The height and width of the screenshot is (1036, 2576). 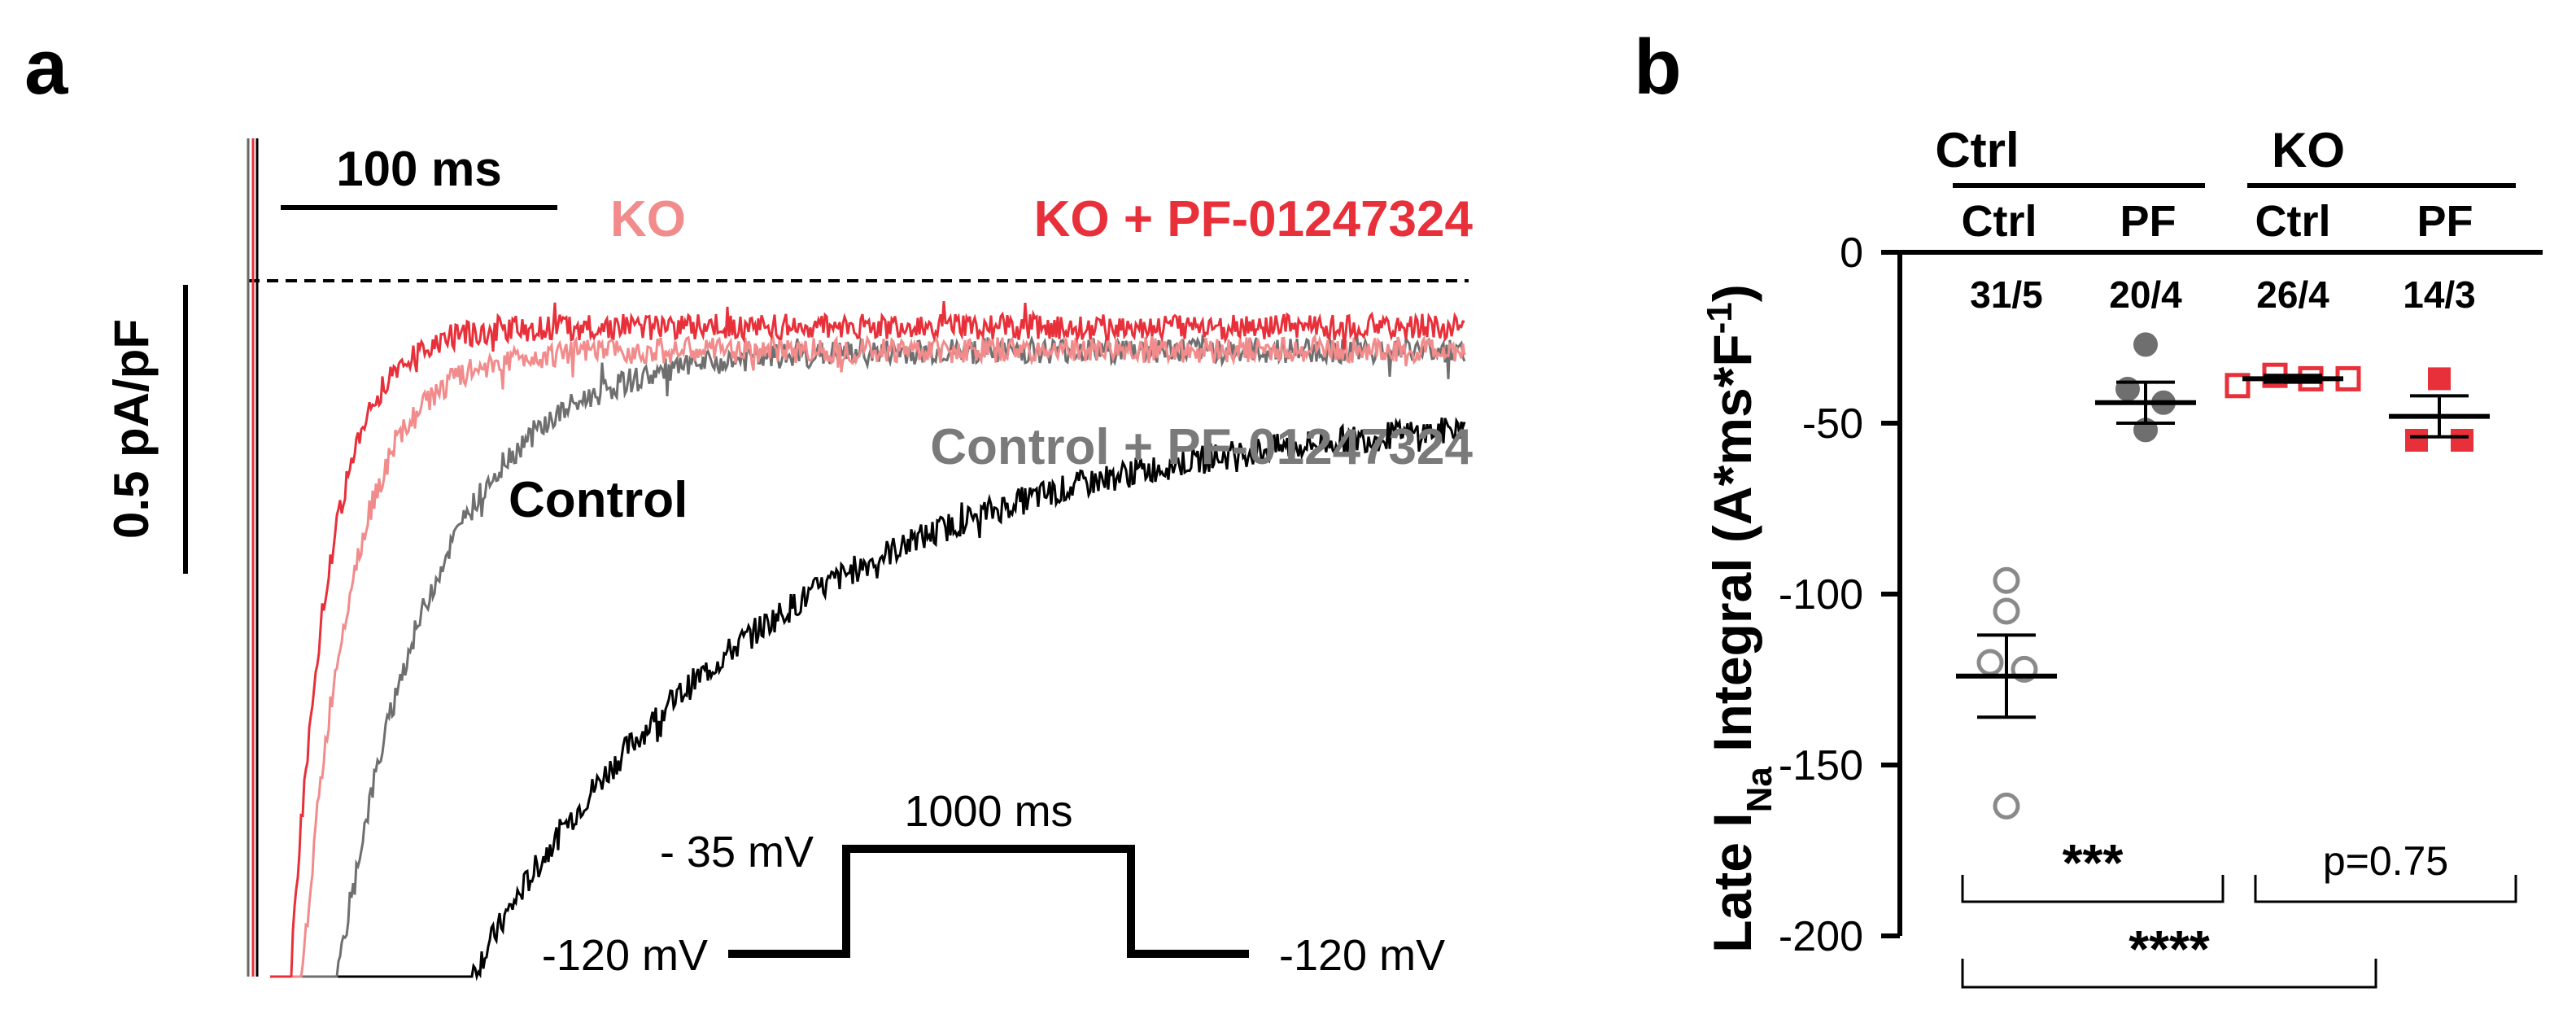 What do you see at coordinates (1254, 219) in the screenshot?
I see `legend-ko-pf: KO + PF-01247324` at bounding box center [1254, 219].